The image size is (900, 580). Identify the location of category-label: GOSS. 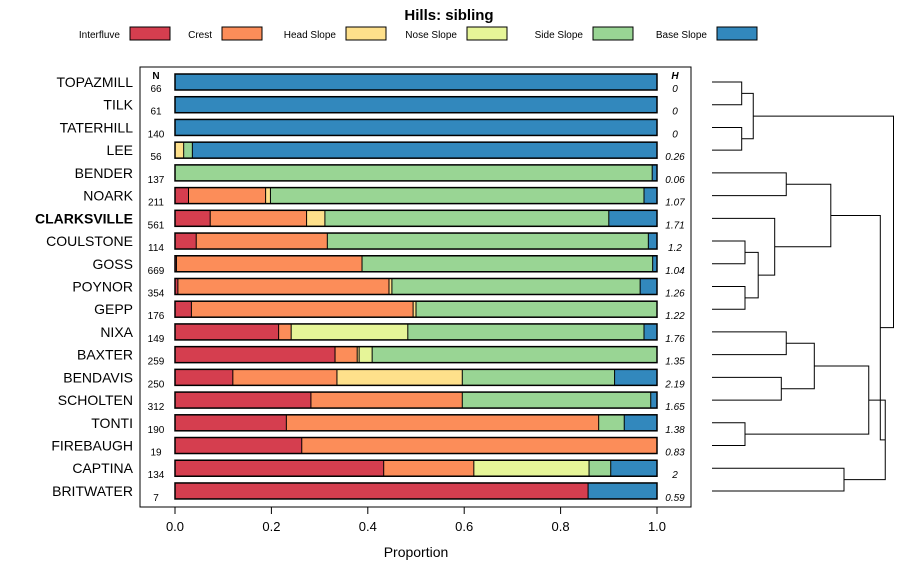
(113, 264).